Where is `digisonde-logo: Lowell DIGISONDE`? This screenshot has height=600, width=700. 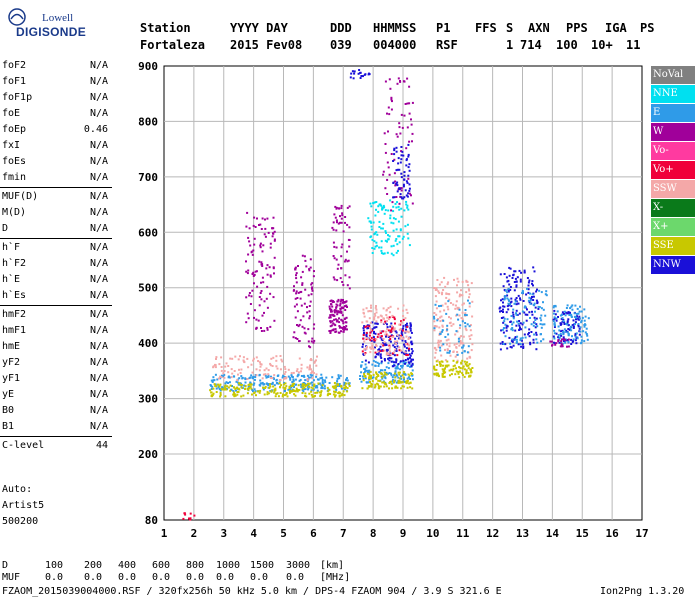
digisonde-logo: Lowell DIGISONDE is located at coordinates (45, 25).